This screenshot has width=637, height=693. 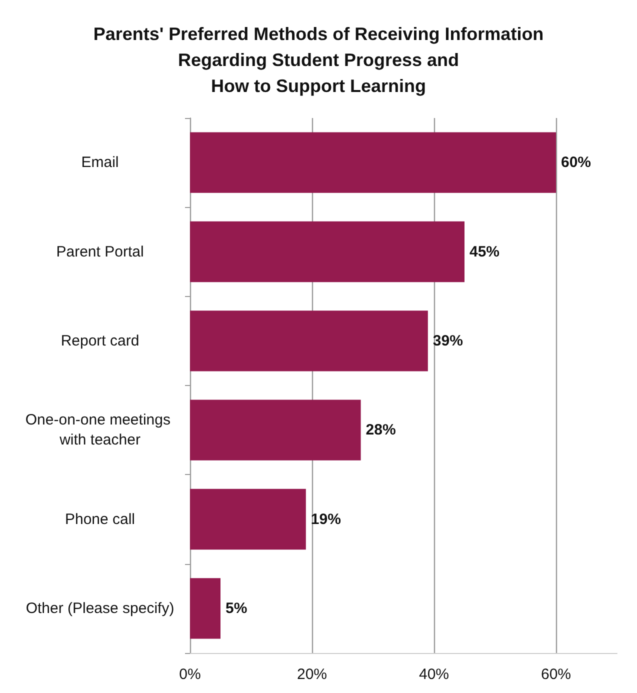 What do you see at coordinates (318, 60) in the screenshot?
I see `chart-title: Parents' Preferred Methods of Receiving Information Regarding Student Progress and How to Support Learning` at bounding box center [318, 60].